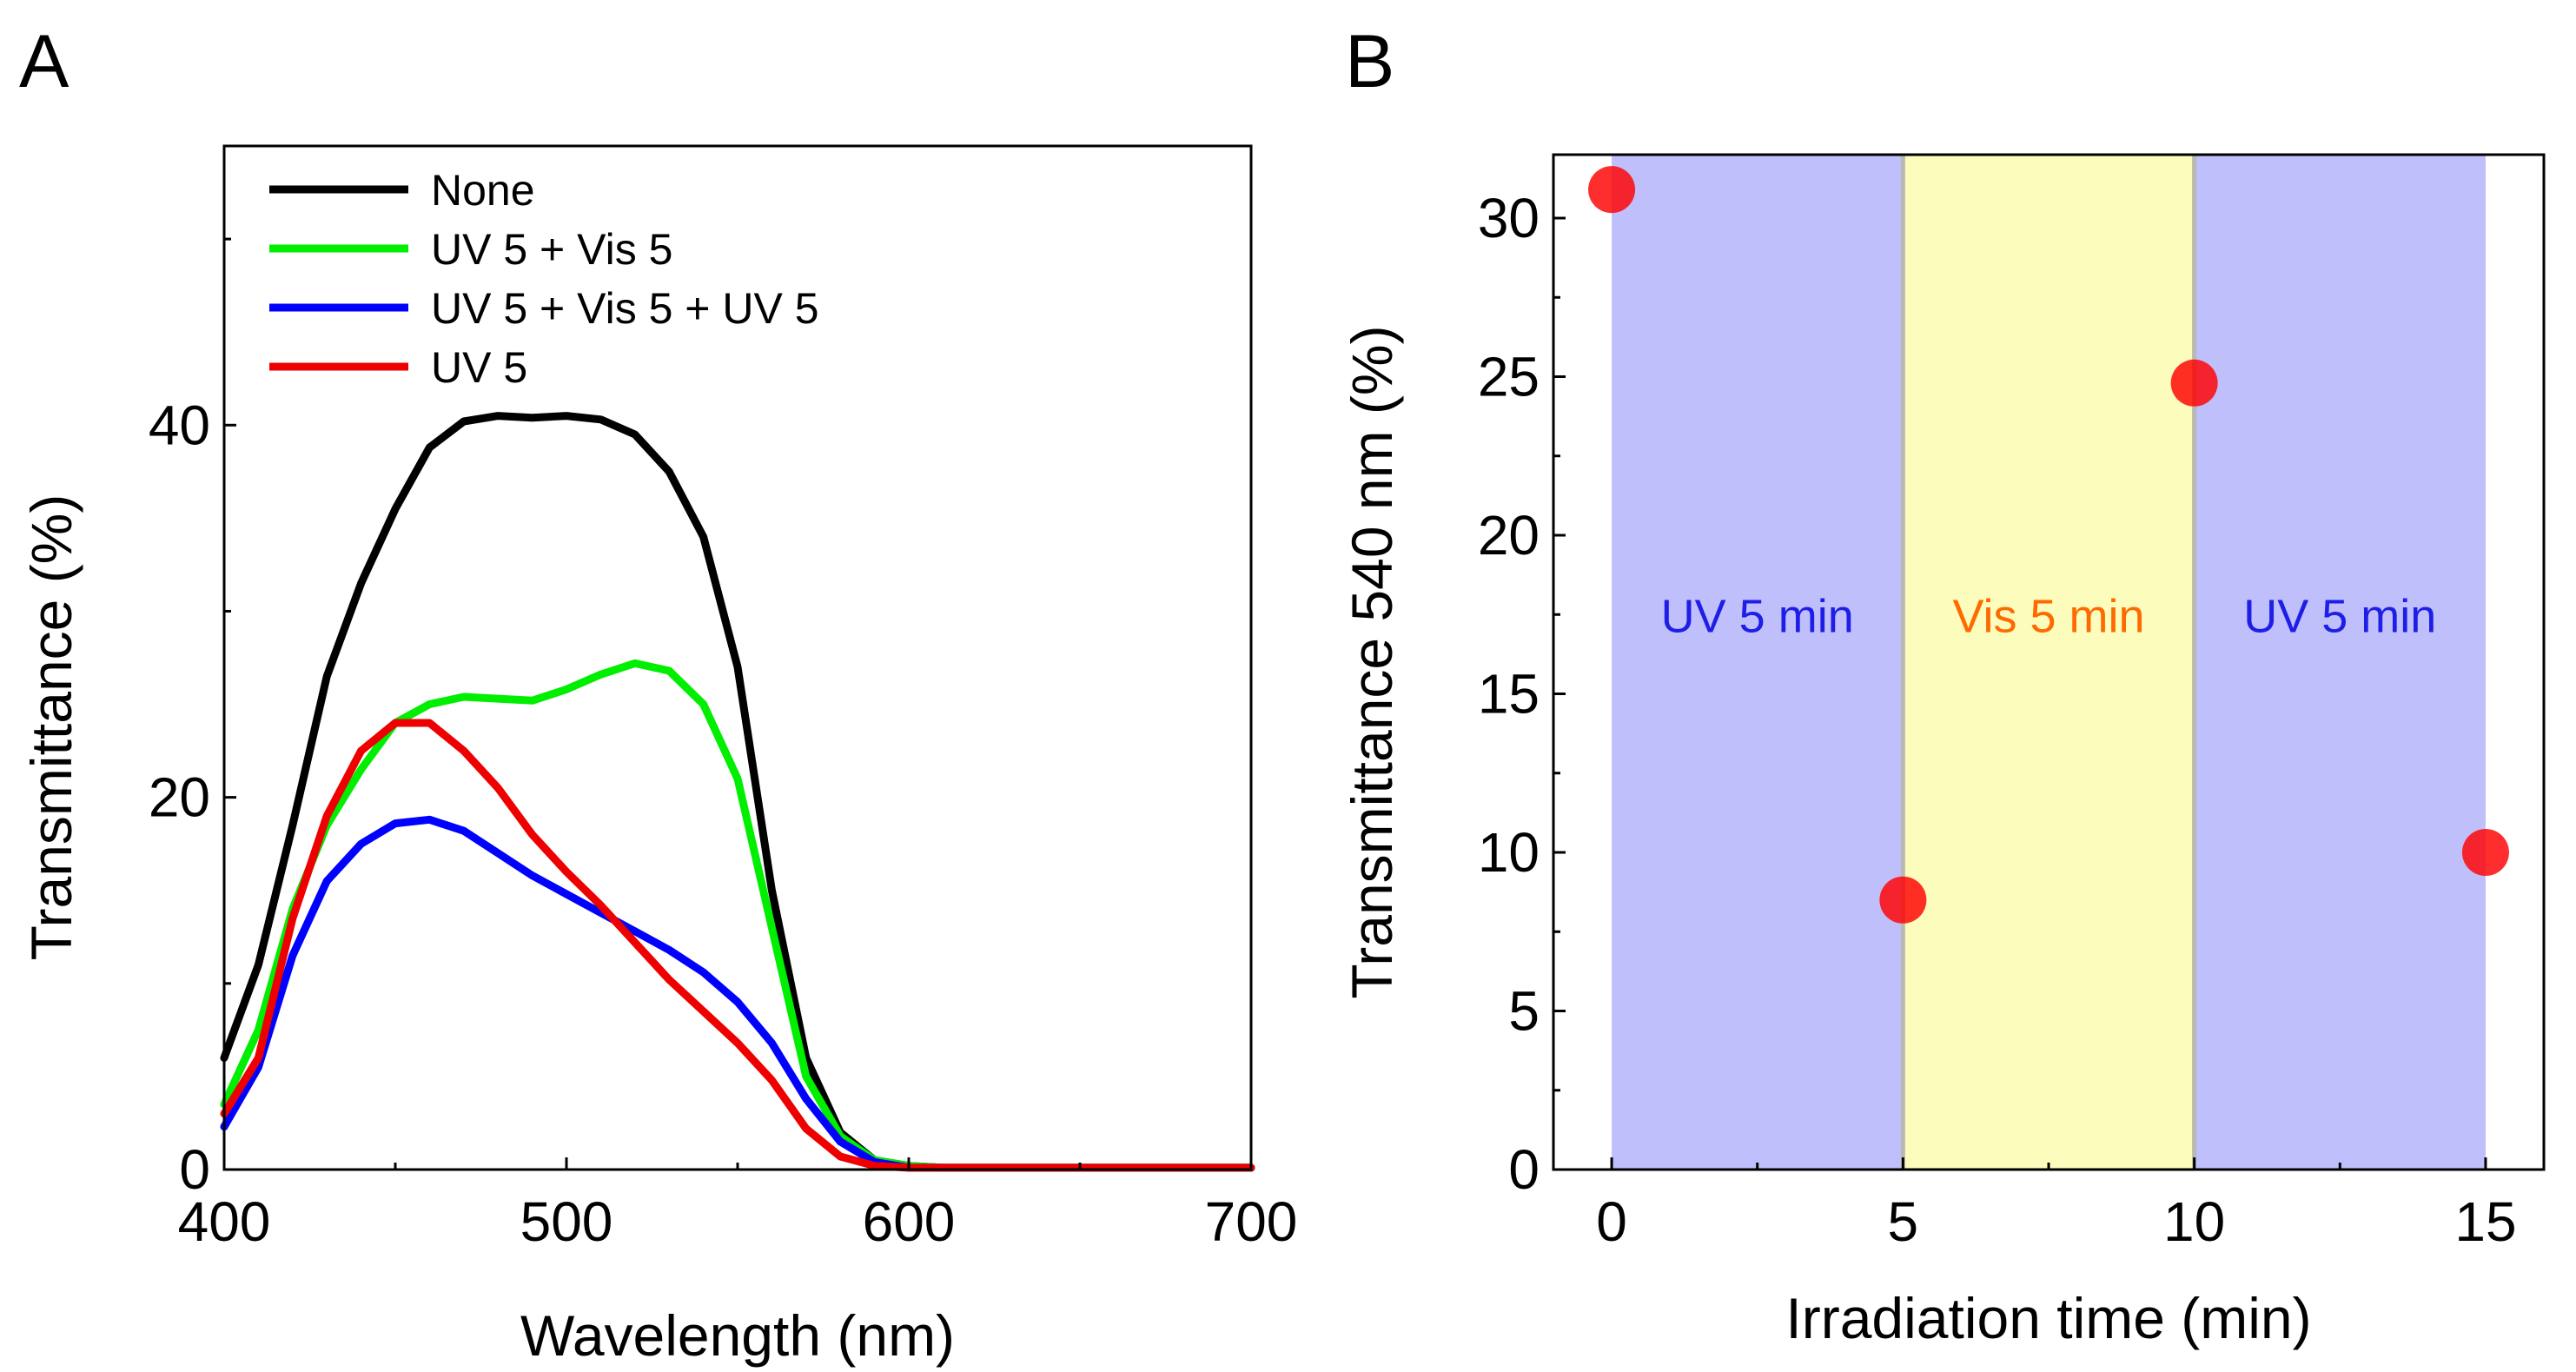 The image size is (2576, 1372). Describe the element at coordinates (1509, 218) in the screenshot. I see `y-tick-label: 30` at that location.